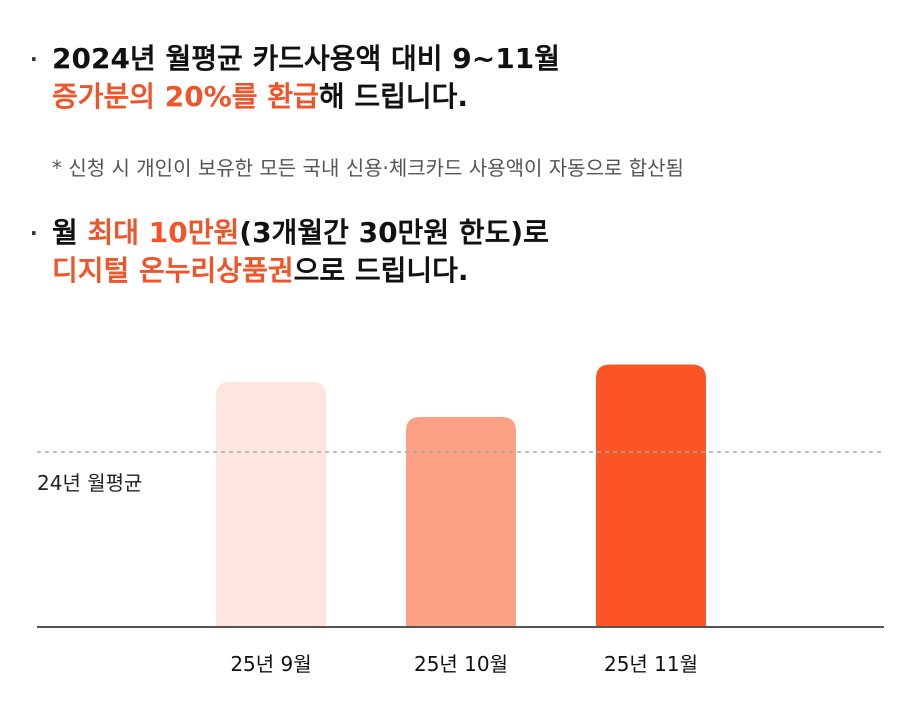 This screenshot has width=922, height=720. What do you see at coordinates (89, 483) in the screenshot?
I see `average-label: 24년 월평균` at bounding box center [89, 483].